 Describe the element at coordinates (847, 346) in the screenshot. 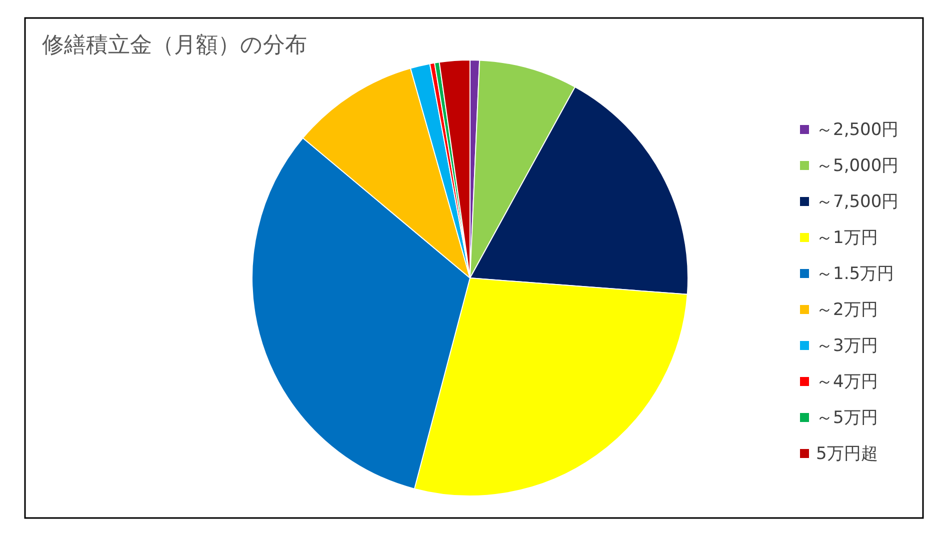

I see `legend-label: ～3万円` at that location.